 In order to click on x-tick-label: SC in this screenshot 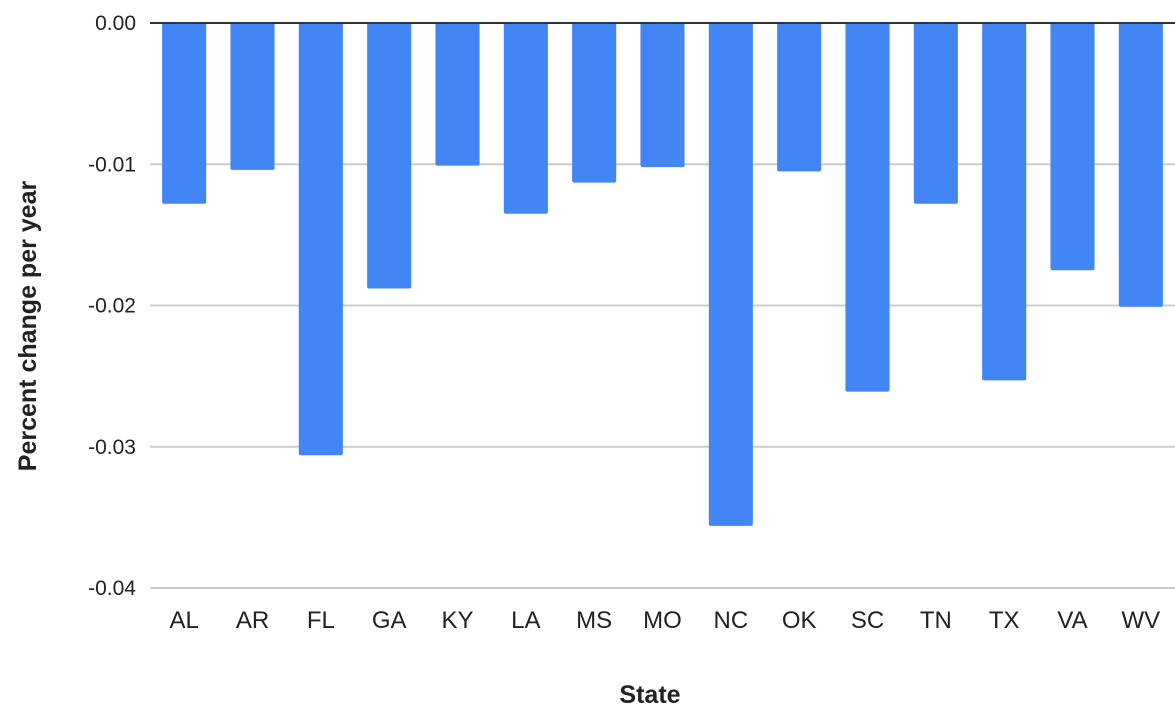, I will do `click(867, 620)`.